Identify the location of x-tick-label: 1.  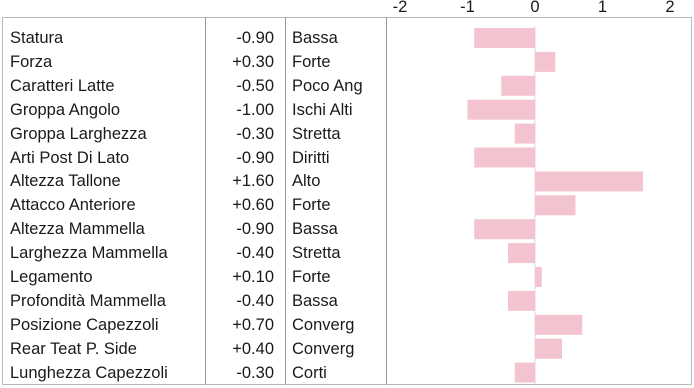
(602, 8).